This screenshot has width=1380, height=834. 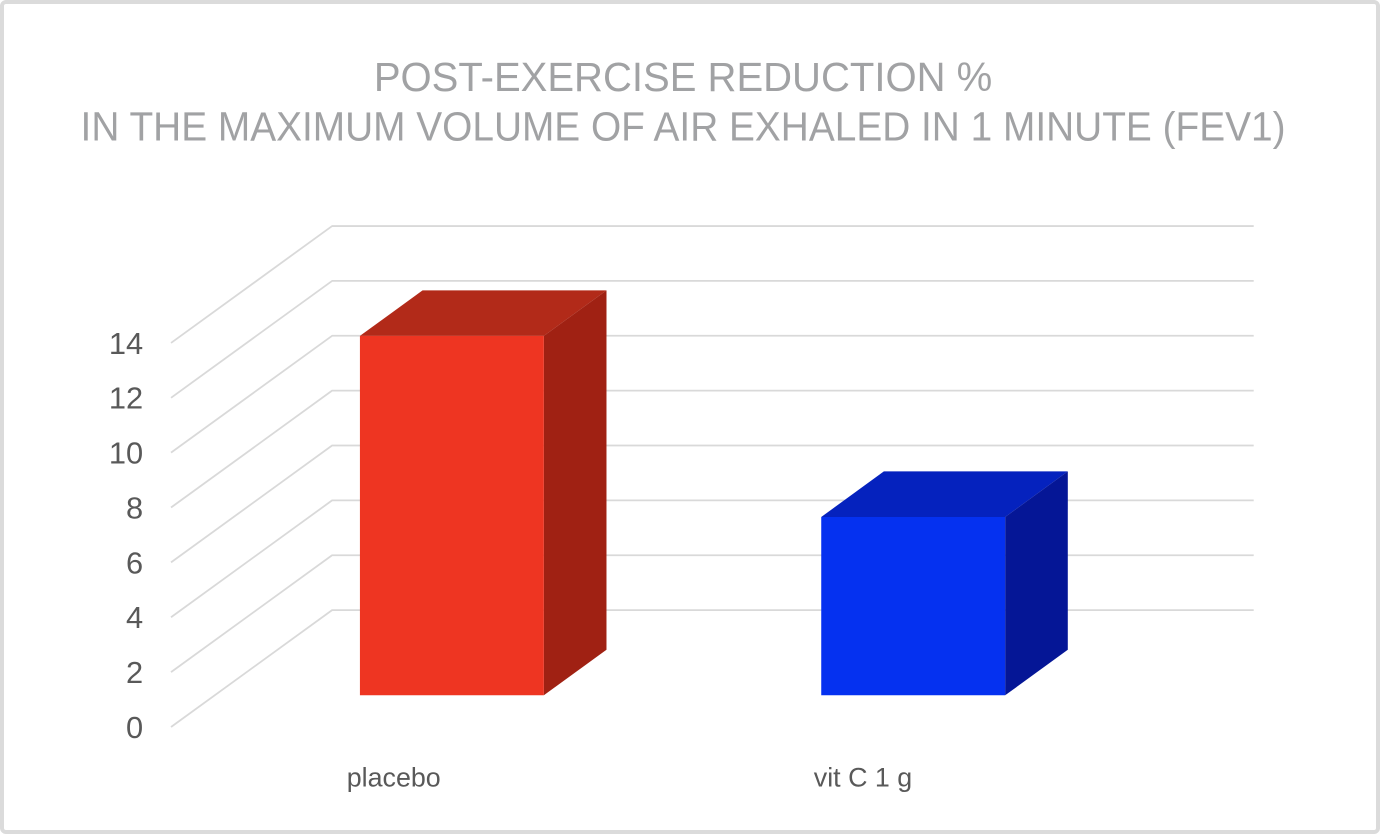 What do you see at coordinates (575, 493) in the screenshot?
I see `bar-placebo-side-face` at bounding box center [575, 493].